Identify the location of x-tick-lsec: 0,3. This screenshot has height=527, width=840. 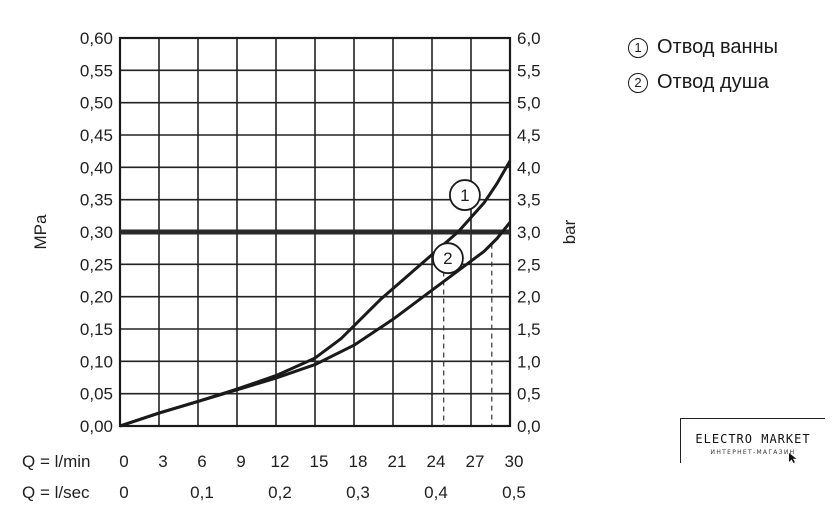
(358, 492).